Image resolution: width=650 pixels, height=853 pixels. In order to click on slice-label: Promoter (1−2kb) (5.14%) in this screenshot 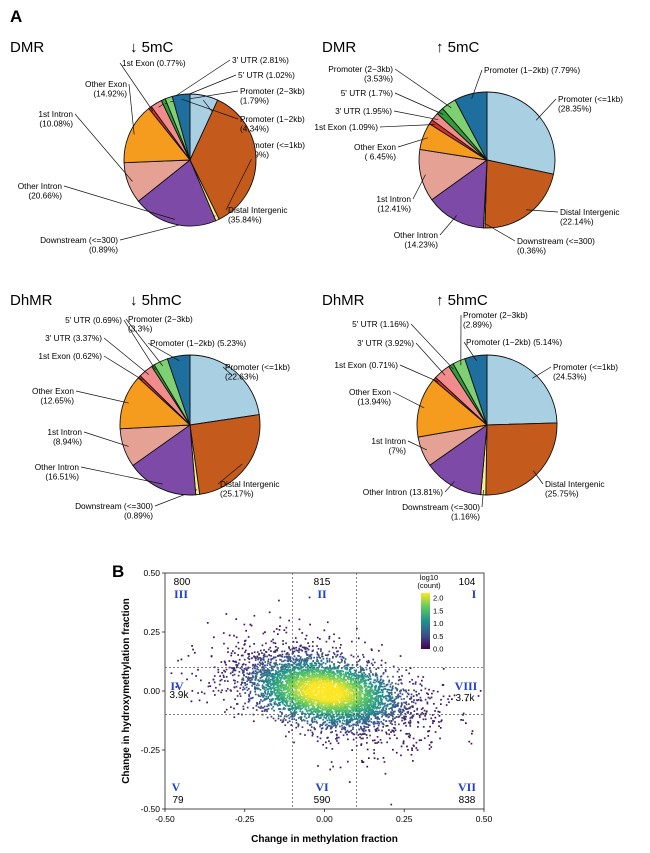, I will do `click(514, 342)`.